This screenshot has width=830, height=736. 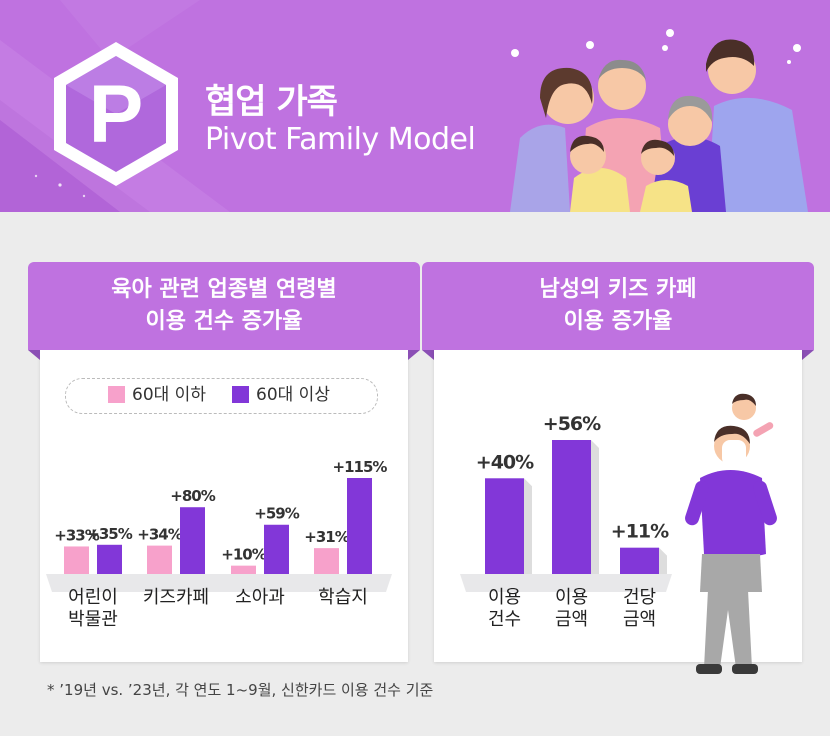 What do you see at coordinates (224, 306) in the screenshot?
I see `left-panel-title: 육아 관련 업종별 연령별 이용 건수 증가율` at bounding box center [224, 306].